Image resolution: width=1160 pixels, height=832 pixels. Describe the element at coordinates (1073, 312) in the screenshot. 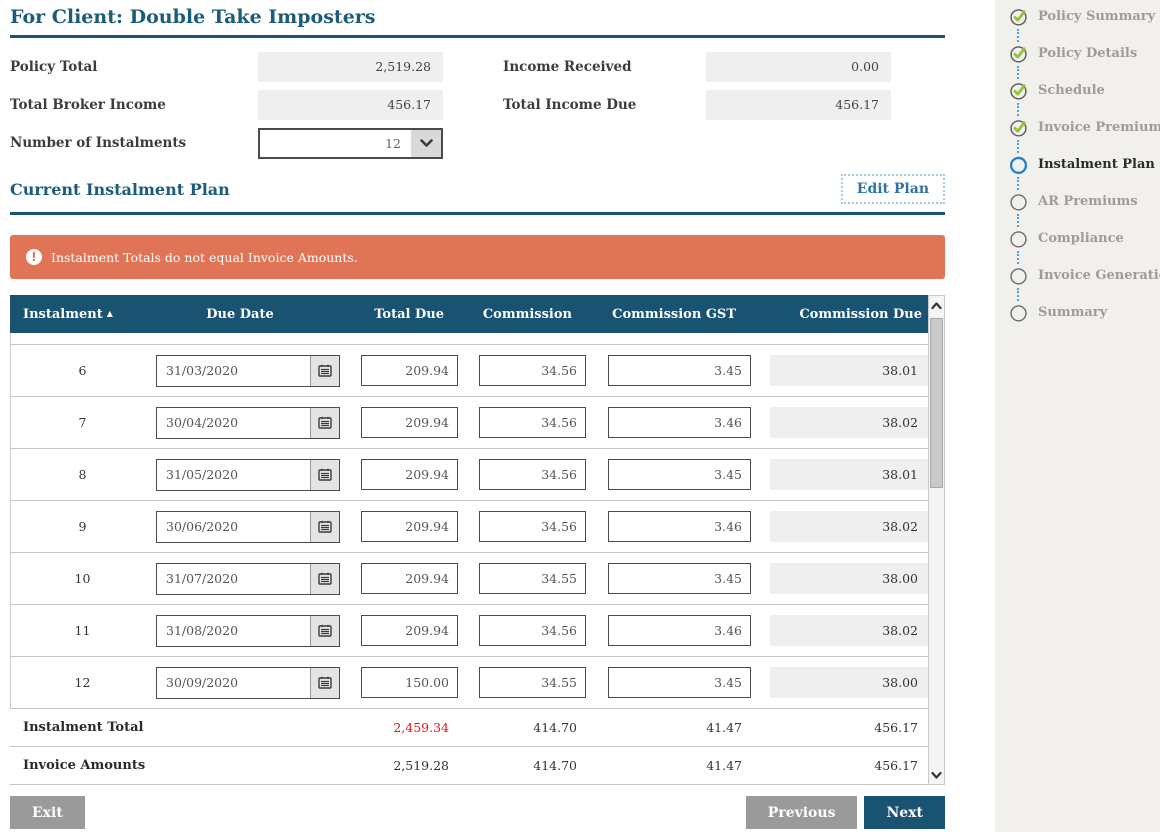

I see `step-label: Summary` at that location.